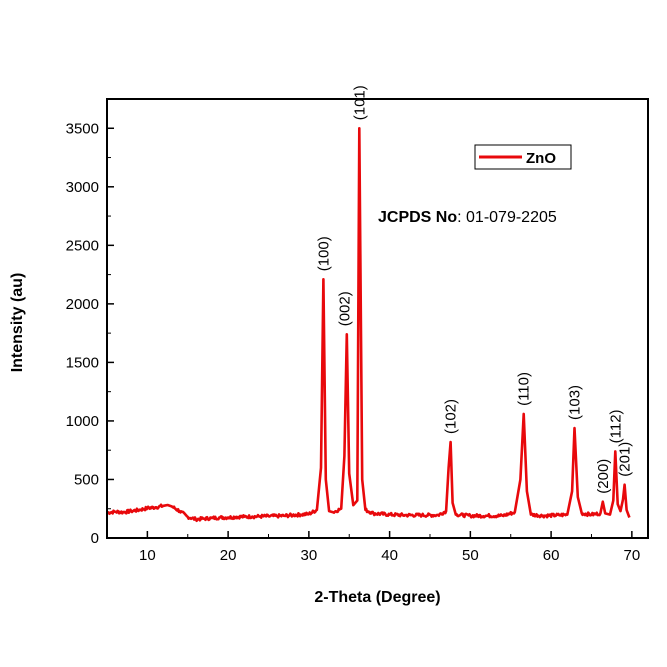 This screenshot has height=667, width=667. I want to click on y-axis-title: Intensity (au), so click(17, 323).